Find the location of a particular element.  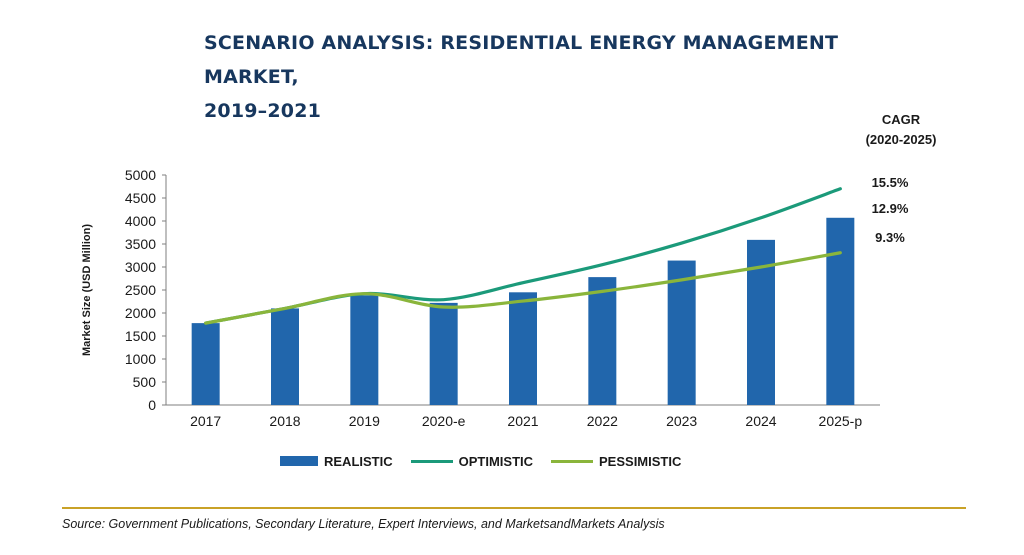

y-tick-label: 3500 is located at coordinates (140, 244).